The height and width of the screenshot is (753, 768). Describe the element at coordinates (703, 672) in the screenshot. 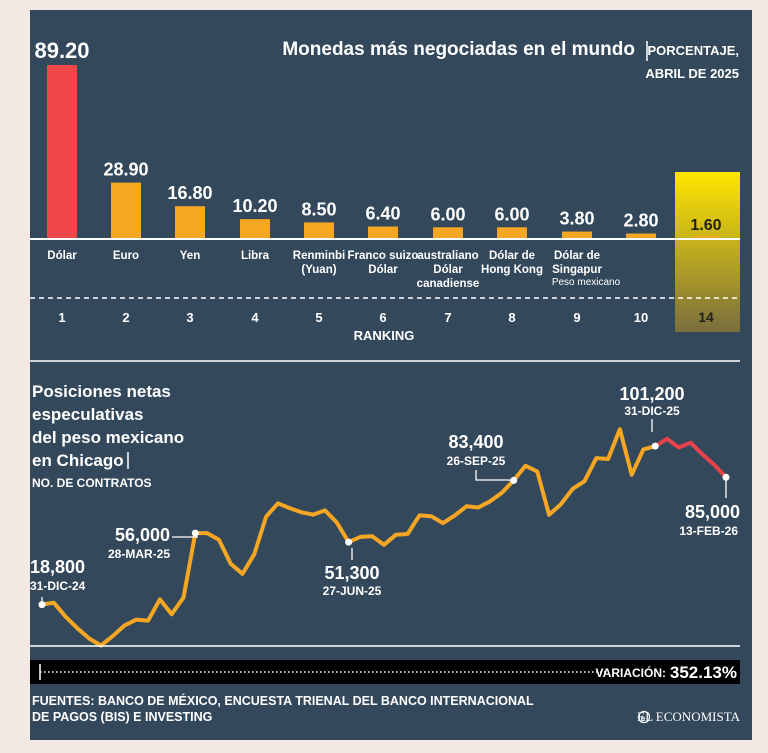

I see `variation-value: 352.13%` at that location.